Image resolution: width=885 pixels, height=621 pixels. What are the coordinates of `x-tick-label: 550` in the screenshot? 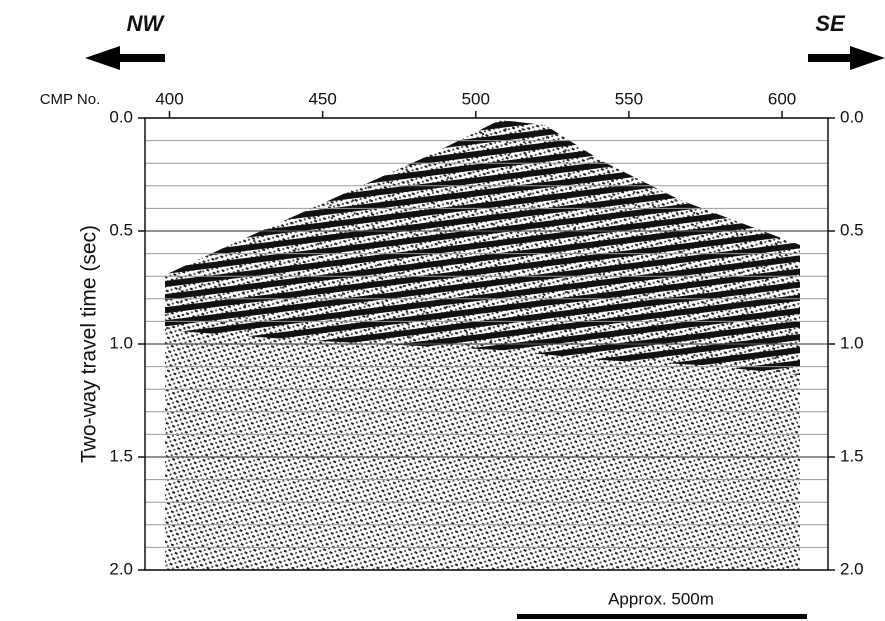 It's located at (629, 98).